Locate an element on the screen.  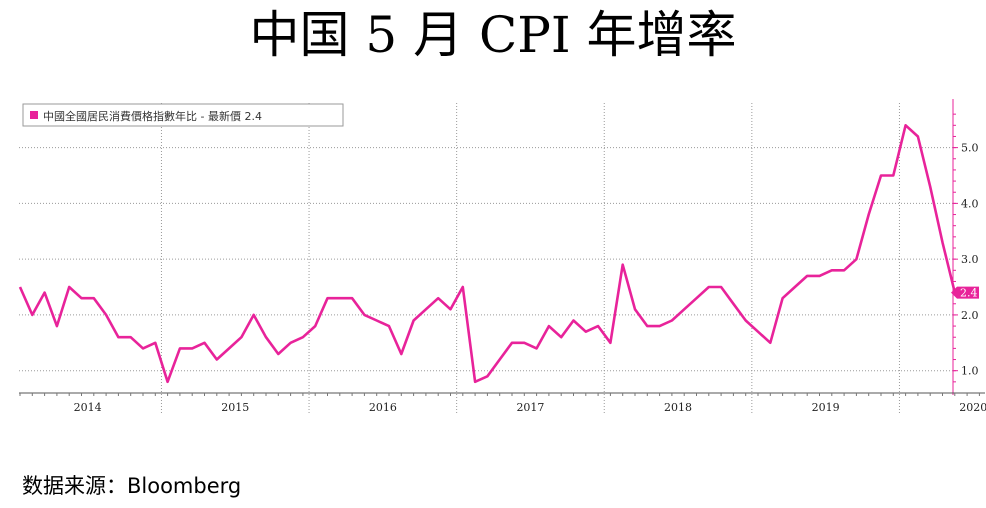
chart-title: 中国 5 月 CPI 年增率 is located at coordinates (493, 35).